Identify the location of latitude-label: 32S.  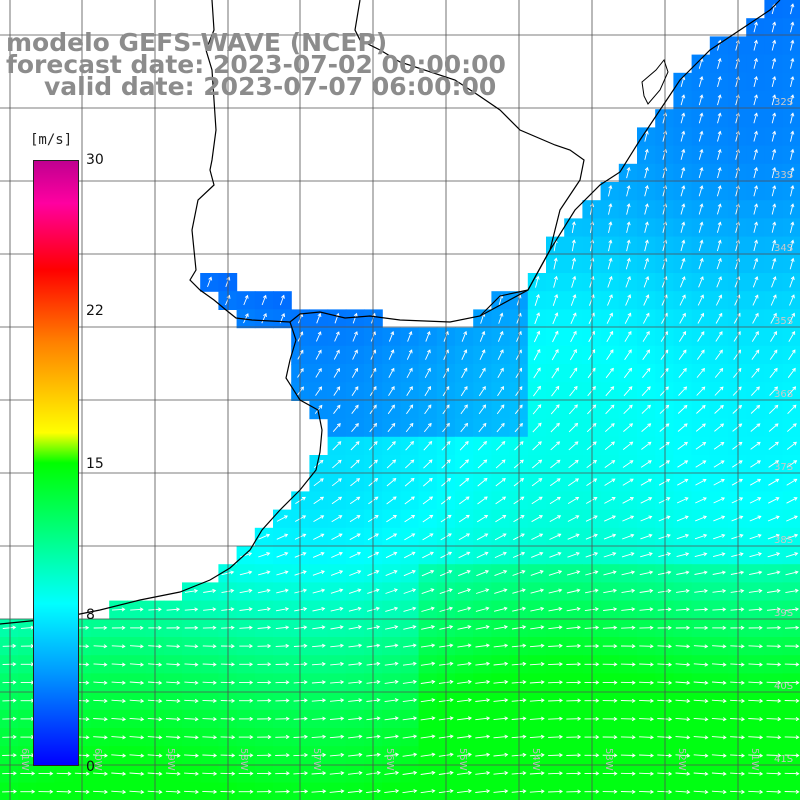
(783, 102).